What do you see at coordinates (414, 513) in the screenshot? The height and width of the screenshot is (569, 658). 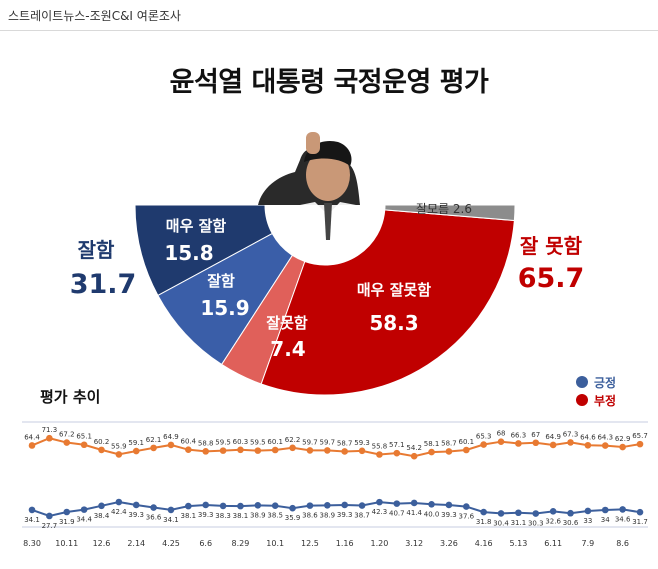 I see `positive-data-label: 41.4` at bounding box center [414, 513].